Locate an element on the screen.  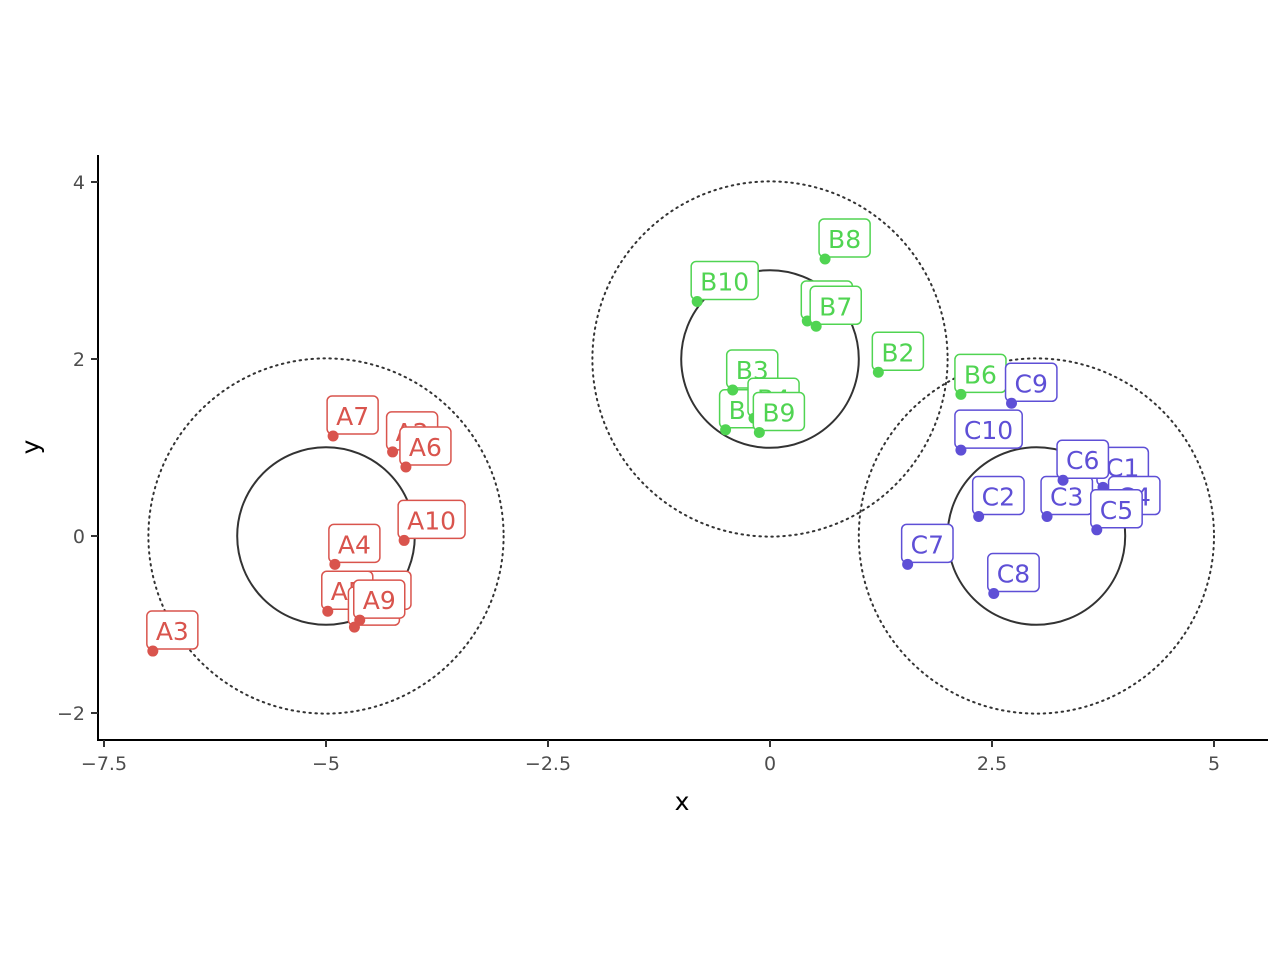
x-ticks: −7.5 −5 −2.5 0 2.5 5 is located at coordinates (650, 757).